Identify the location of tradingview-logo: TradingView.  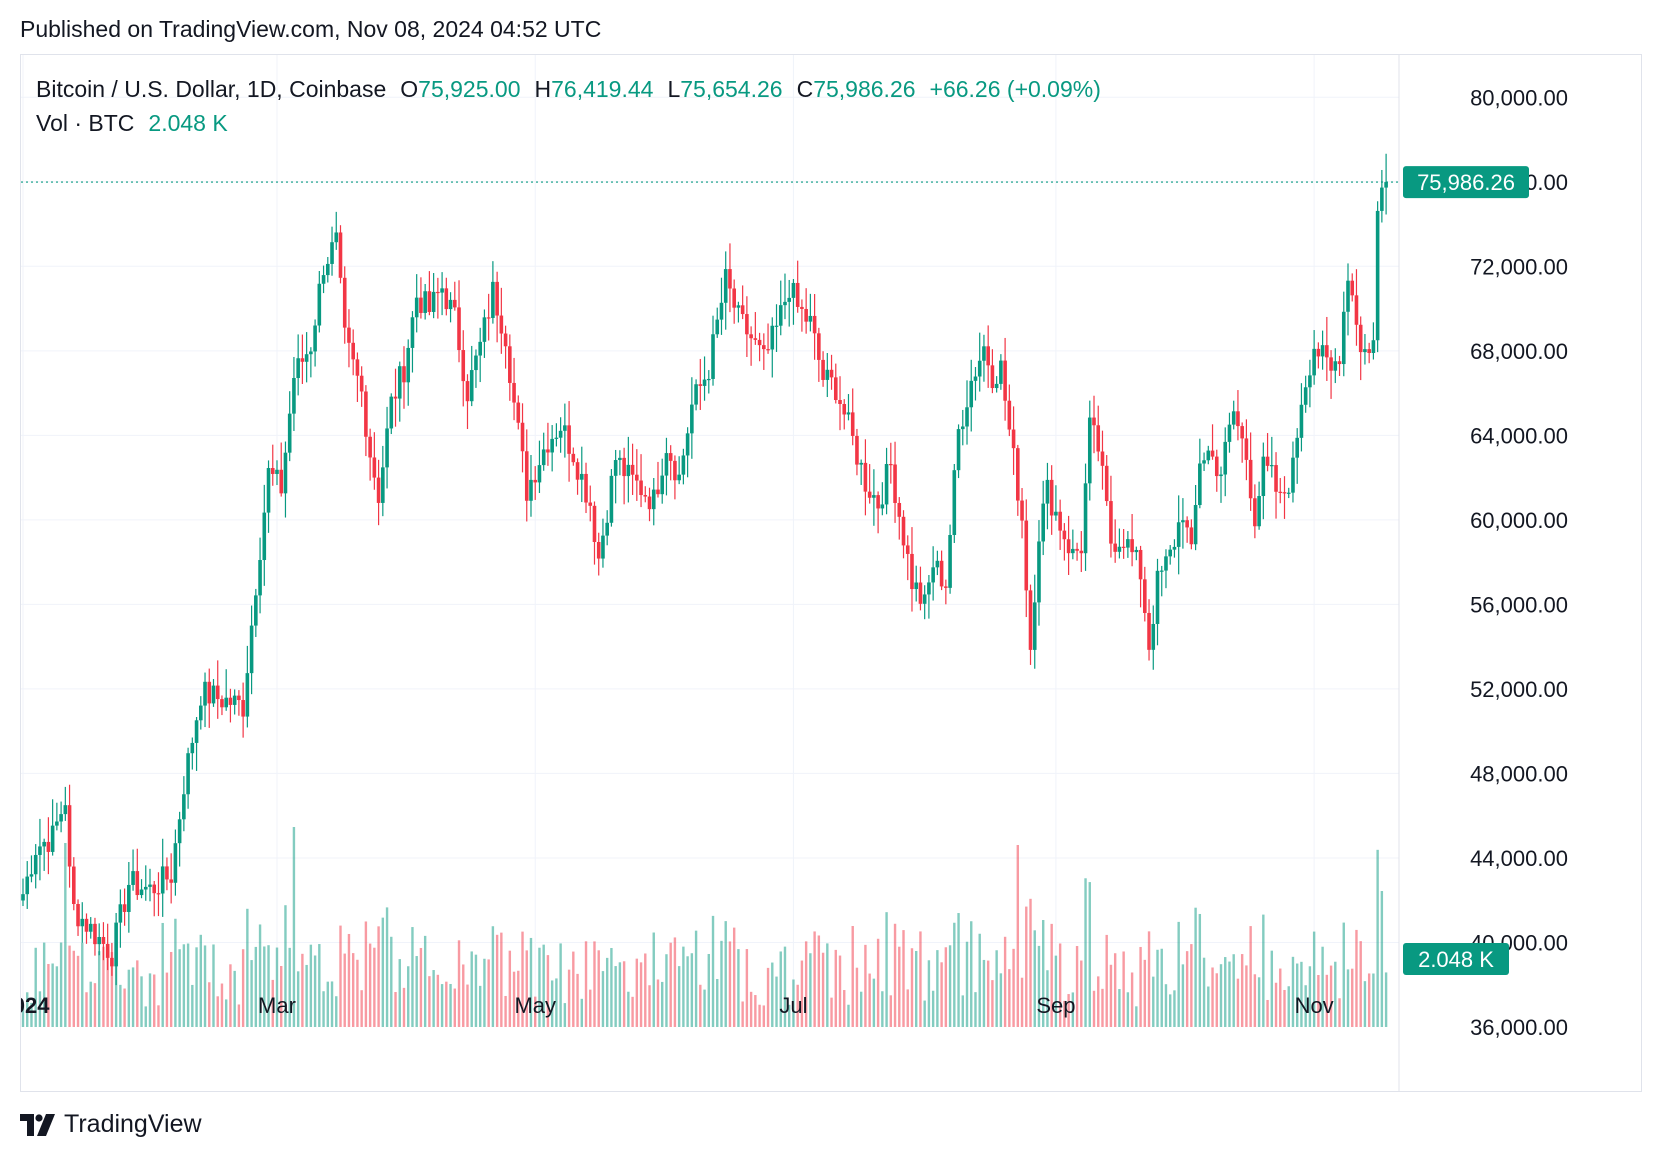
(111, 1124).